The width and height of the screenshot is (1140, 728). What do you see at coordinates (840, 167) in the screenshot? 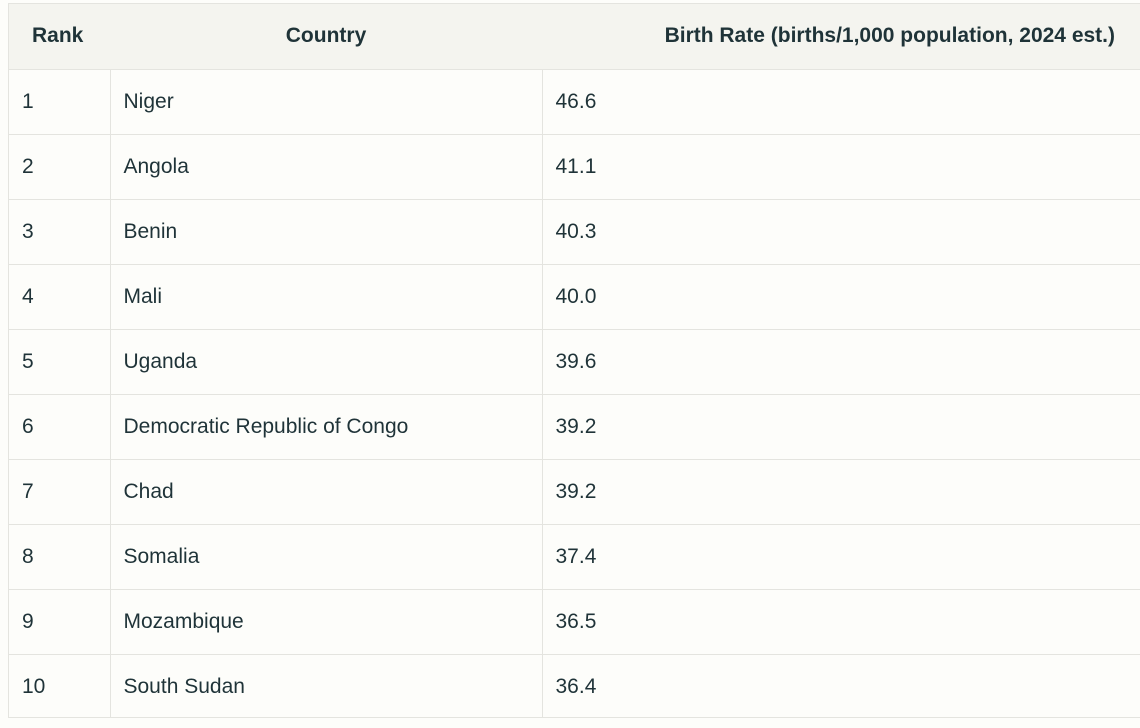
I see `cell-birth-rate: 41.1` at bounding box center [840, 167].